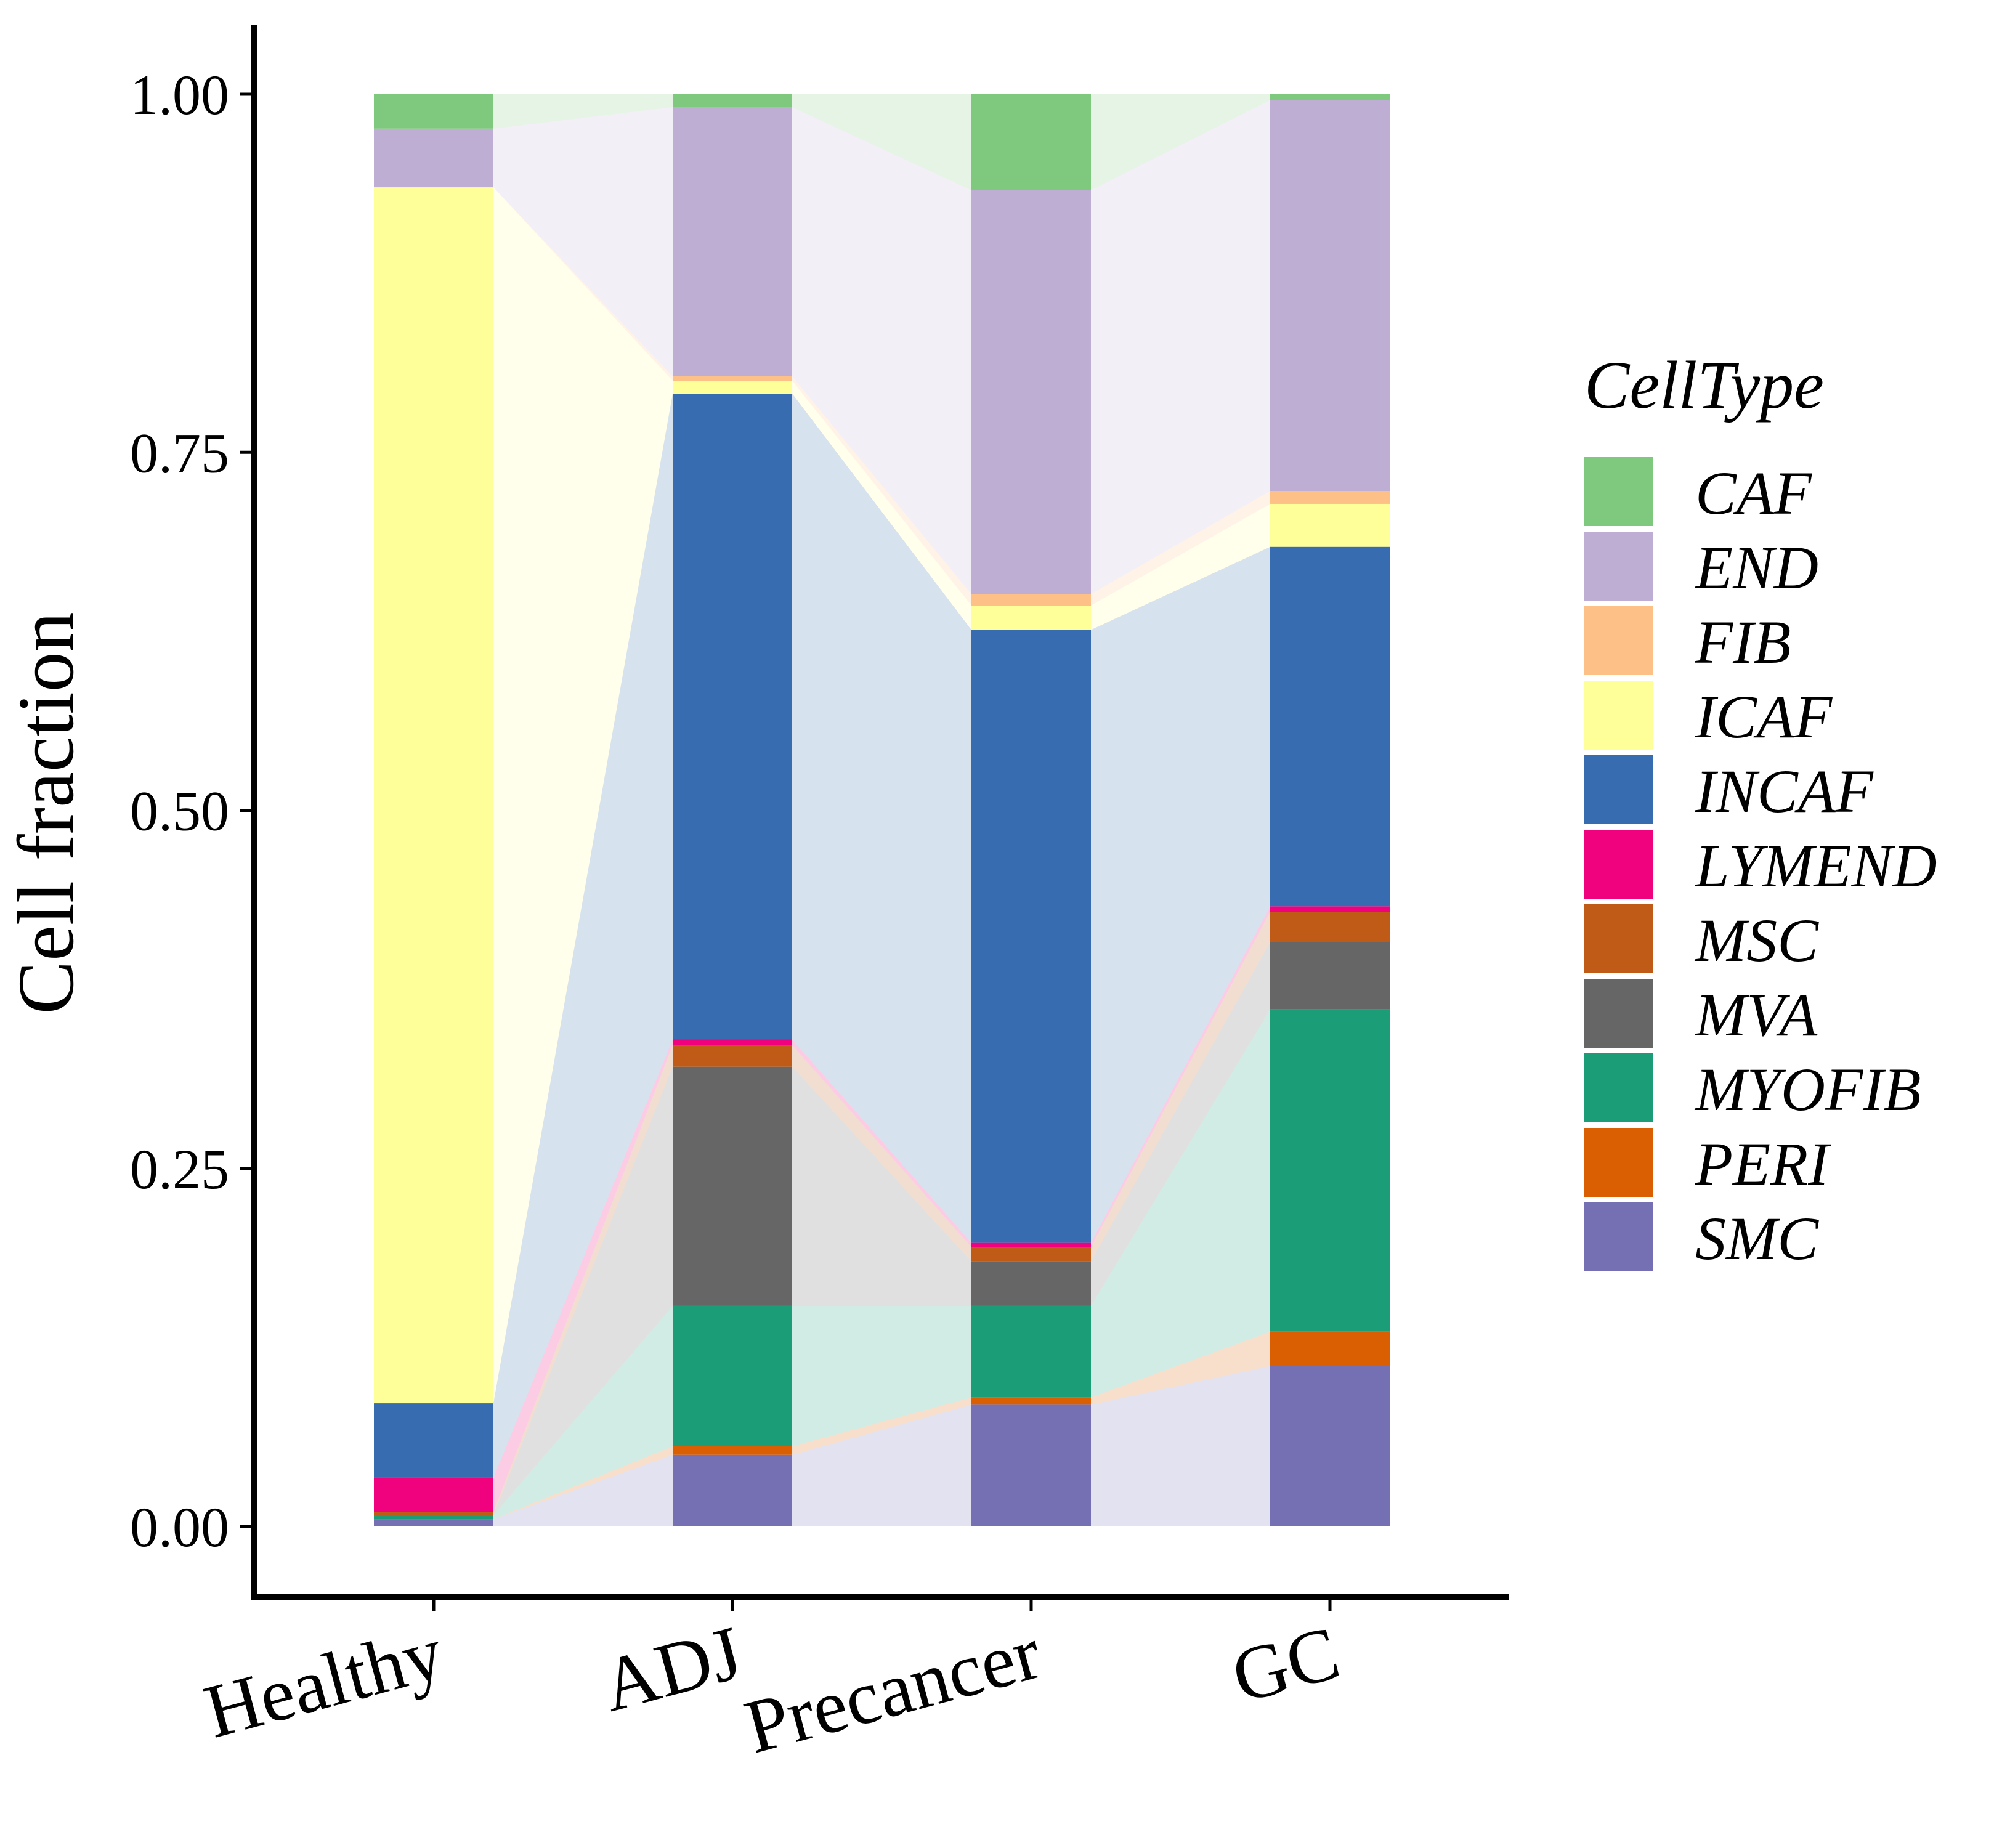 The height and width of the screenshot is (1848, 2002). I want to click on x-tick-label-healthy: Healthy, so click(324, 1682).